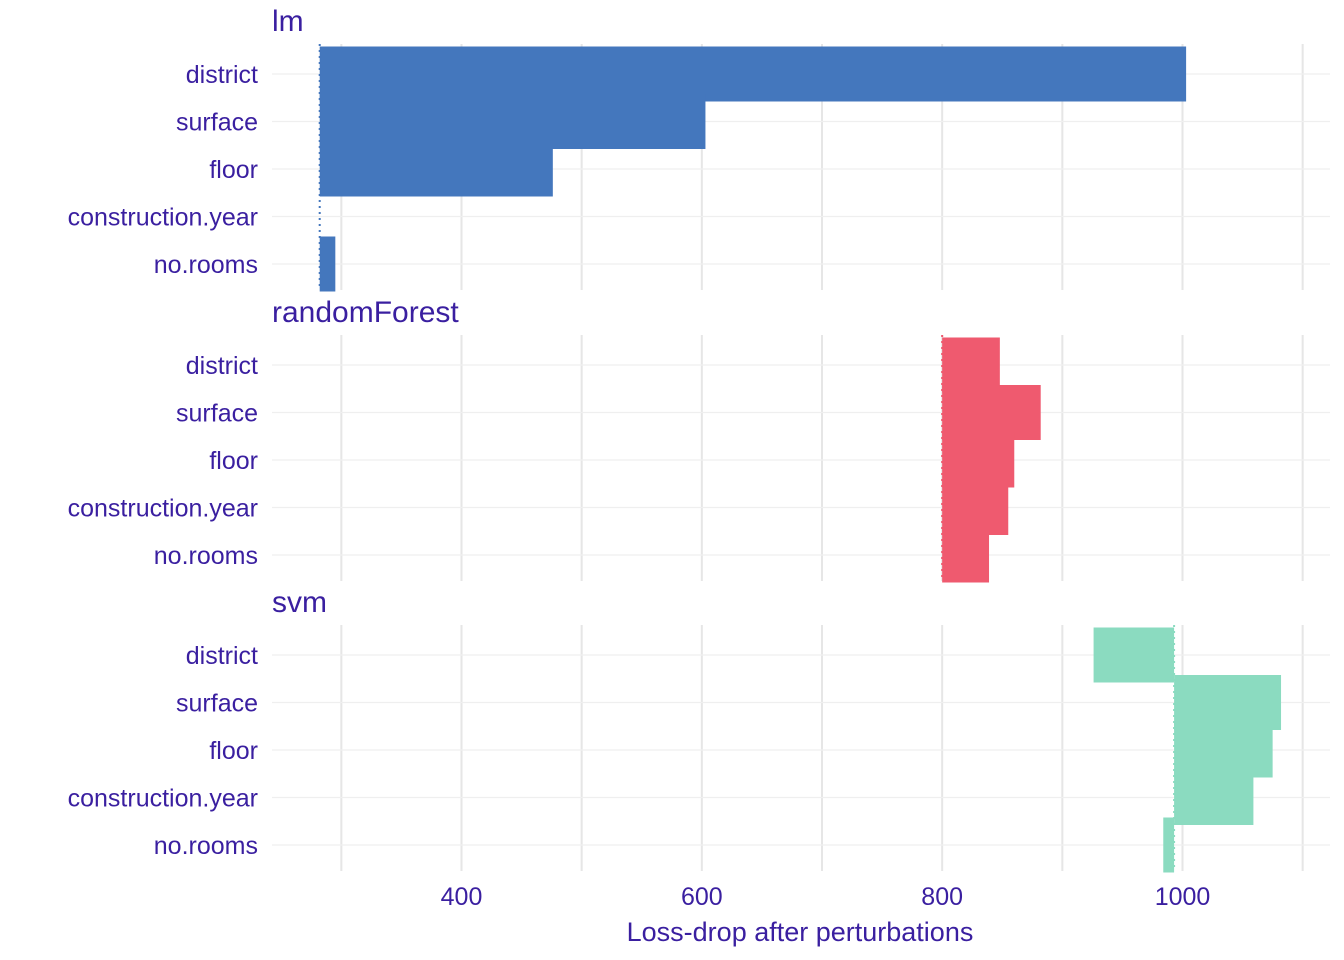 The width and height of the screenshot is (1344, 960). Describe the element at coordinates (1183, 897) in the screenshot. I see `x-tick-label: 1000` at that location.